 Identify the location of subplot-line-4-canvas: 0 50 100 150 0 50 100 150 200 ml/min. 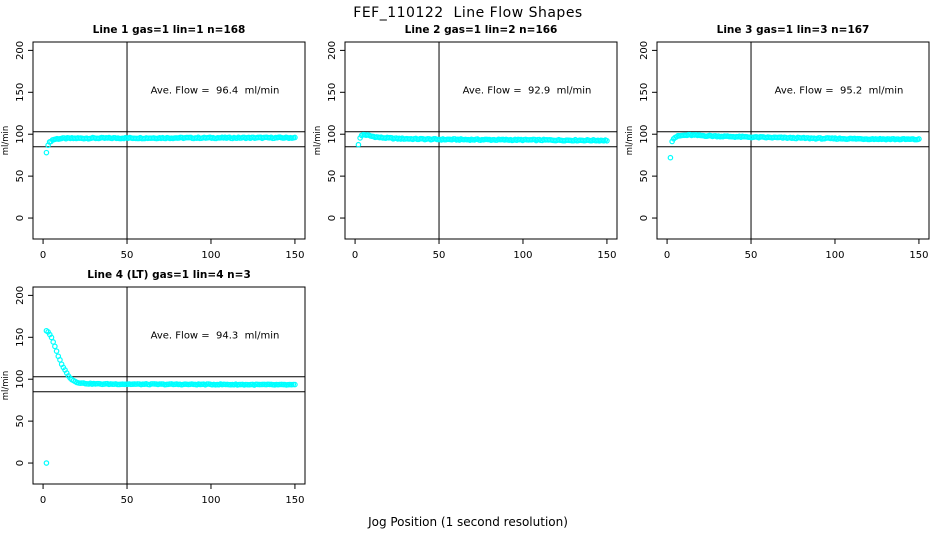
(153, 396).